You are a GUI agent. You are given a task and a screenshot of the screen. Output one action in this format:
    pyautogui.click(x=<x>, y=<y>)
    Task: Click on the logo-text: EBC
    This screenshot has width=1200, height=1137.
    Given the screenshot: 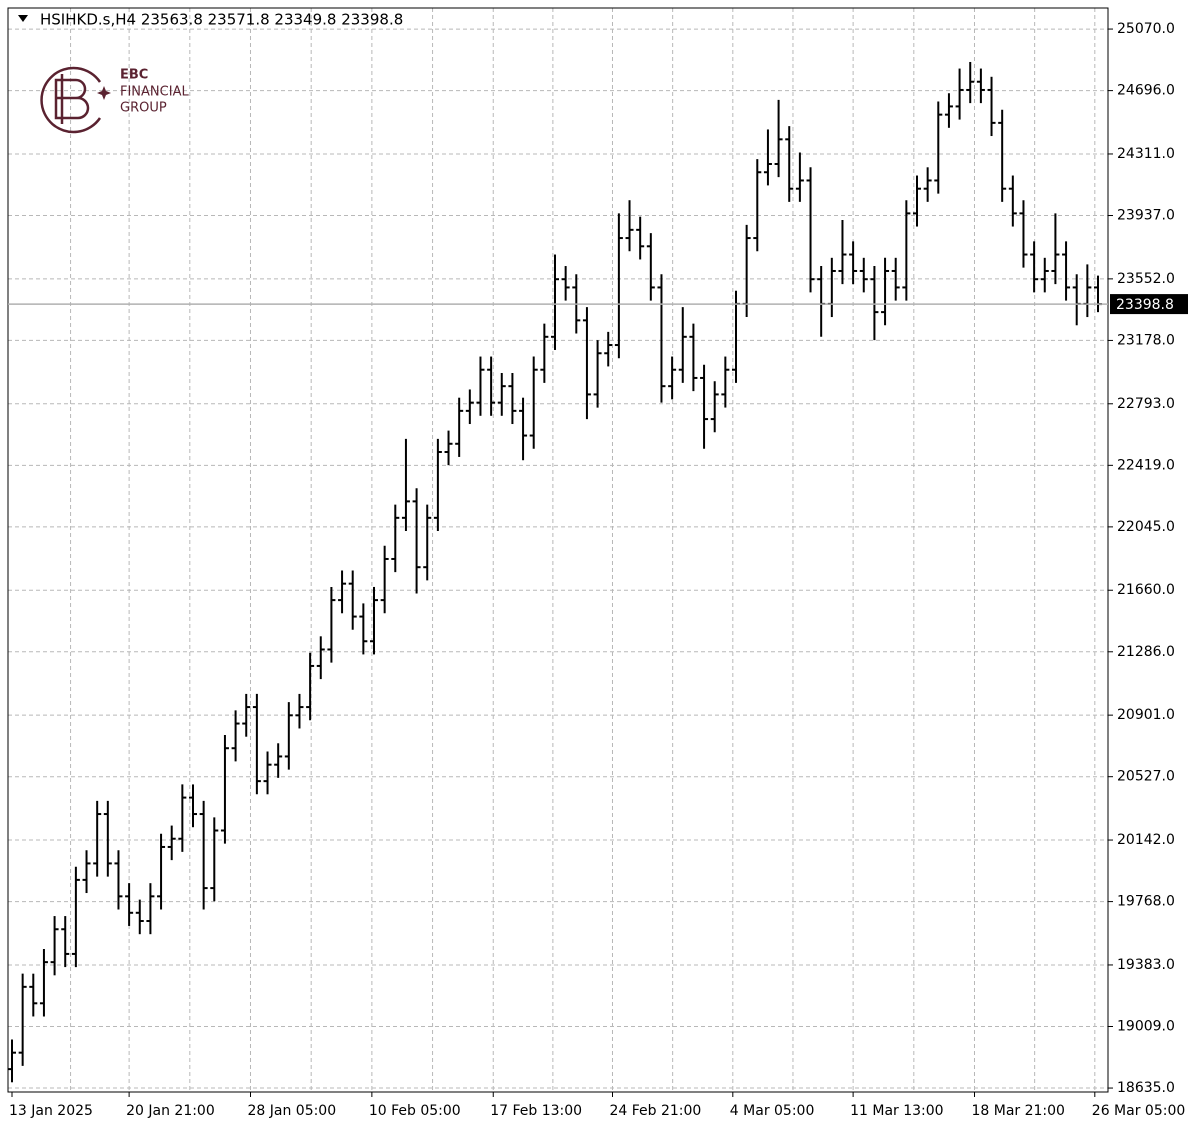 What is the action you would take?
    pyautogui.click(x=134, y=75)
    